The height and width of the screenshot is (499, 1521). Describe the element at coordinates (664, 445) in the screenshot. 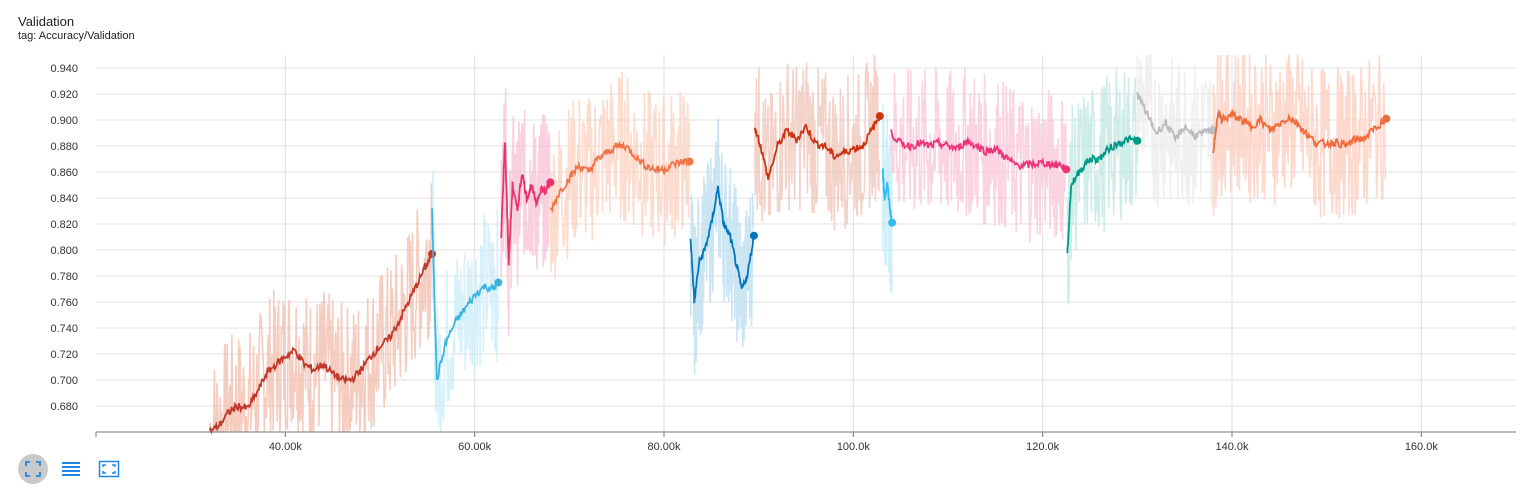

I see `x-tick-label: 80.00k` at that location.